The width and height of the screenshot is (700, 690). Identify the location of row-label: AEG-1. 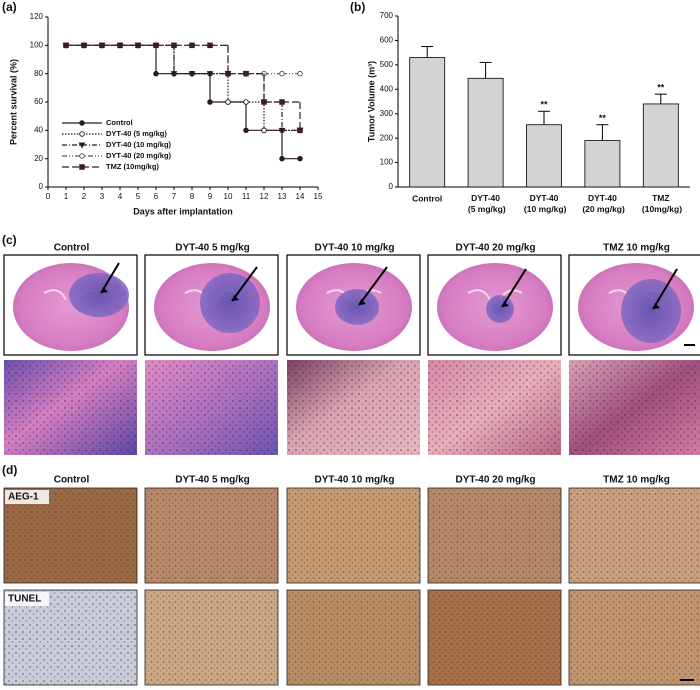
(23, 497).